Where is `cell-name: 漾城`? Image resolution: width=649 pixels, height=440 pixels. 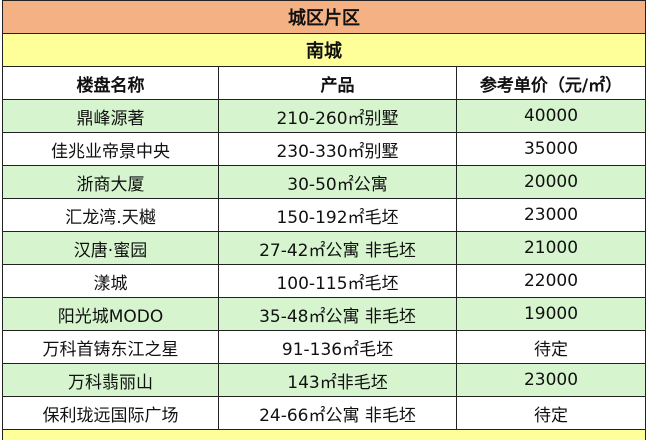 cell-name: 漾城 is located at coordinates (111, 281).